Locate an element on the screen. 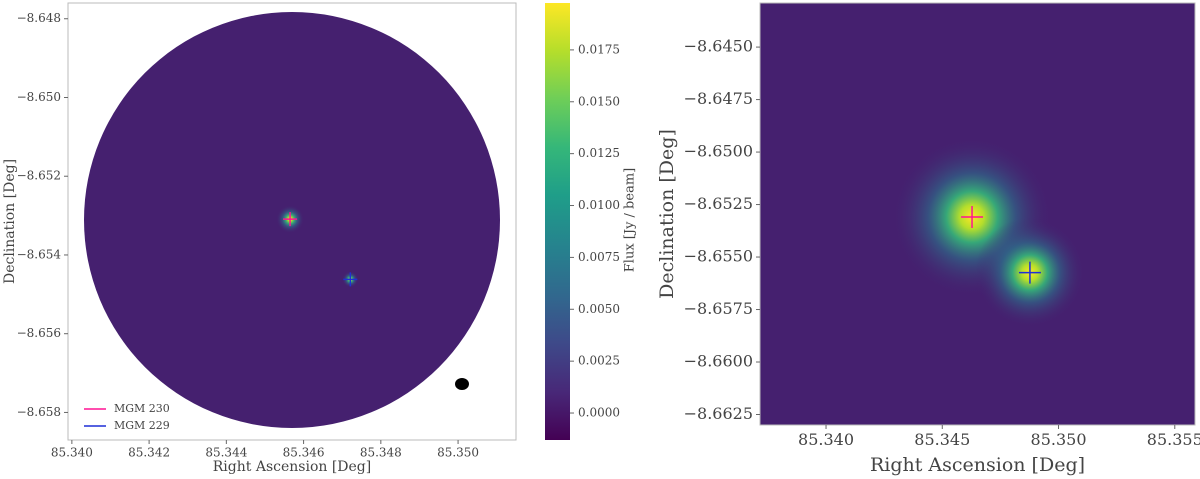 This screenshot has height=479, width=1200. y-tick-label: −8.658 is located at coordinates (39, 412).